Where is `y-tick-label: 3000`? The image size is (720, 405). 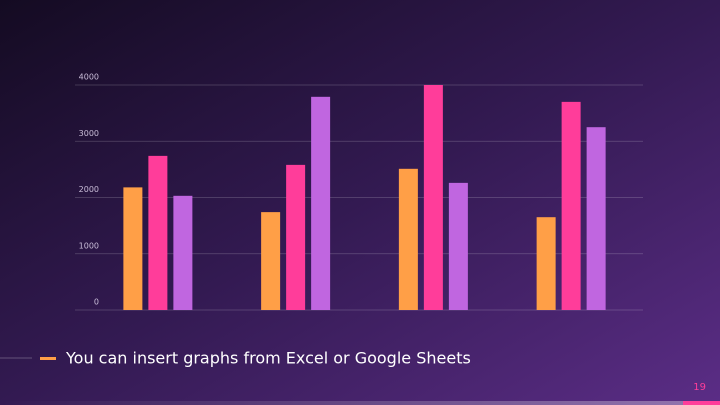 y-tick-label: 3000 is located at coordinates (89, 133).